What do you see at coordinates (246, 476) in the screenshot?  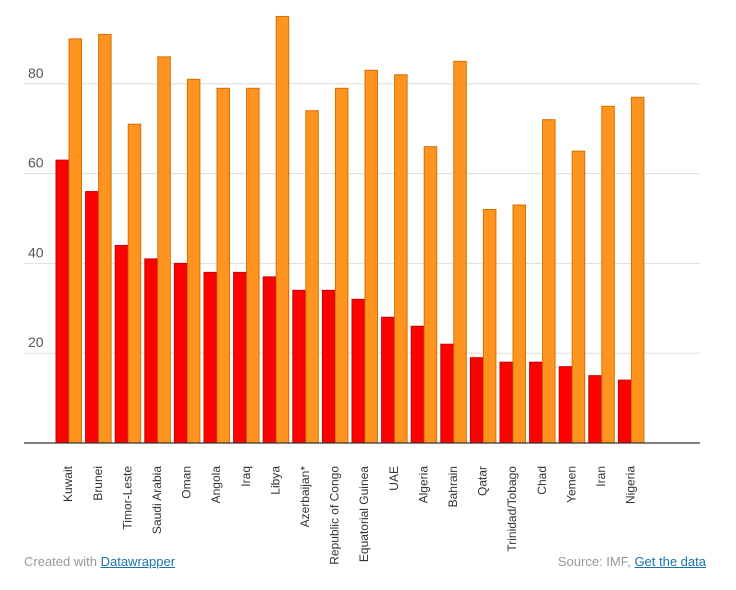 I see `x-tick-label: Iraq` at bounding box center [246, 476].